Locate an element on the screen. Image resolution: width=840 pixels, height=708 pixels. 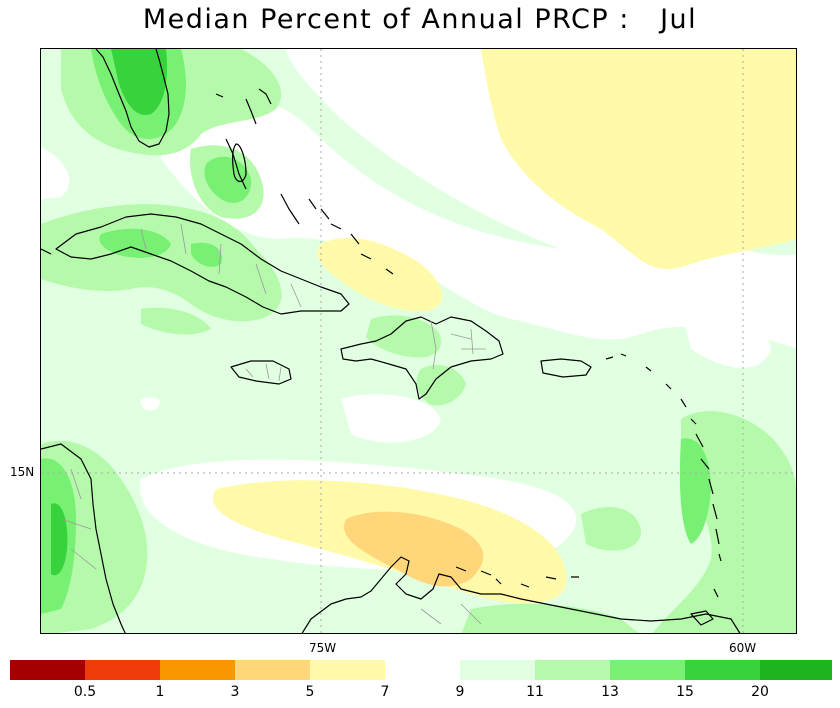
bahamas-islands is located at coordinates (304, 181).